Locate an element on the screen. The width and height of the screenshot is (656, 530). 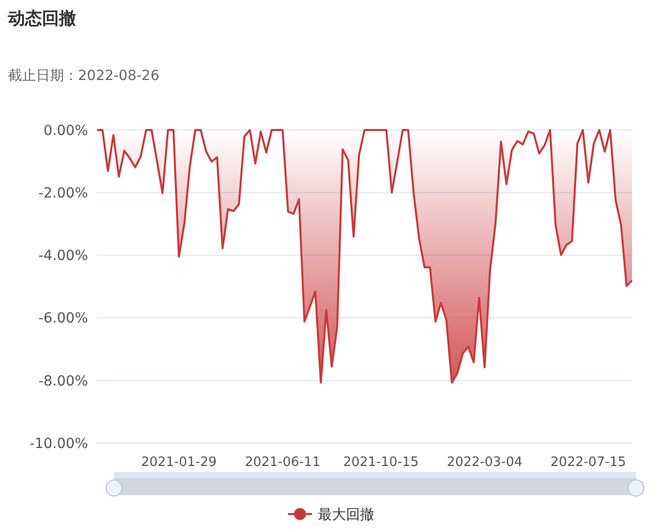
x-tick-label: 2022-03-04 is located at coordinates (484, 462).